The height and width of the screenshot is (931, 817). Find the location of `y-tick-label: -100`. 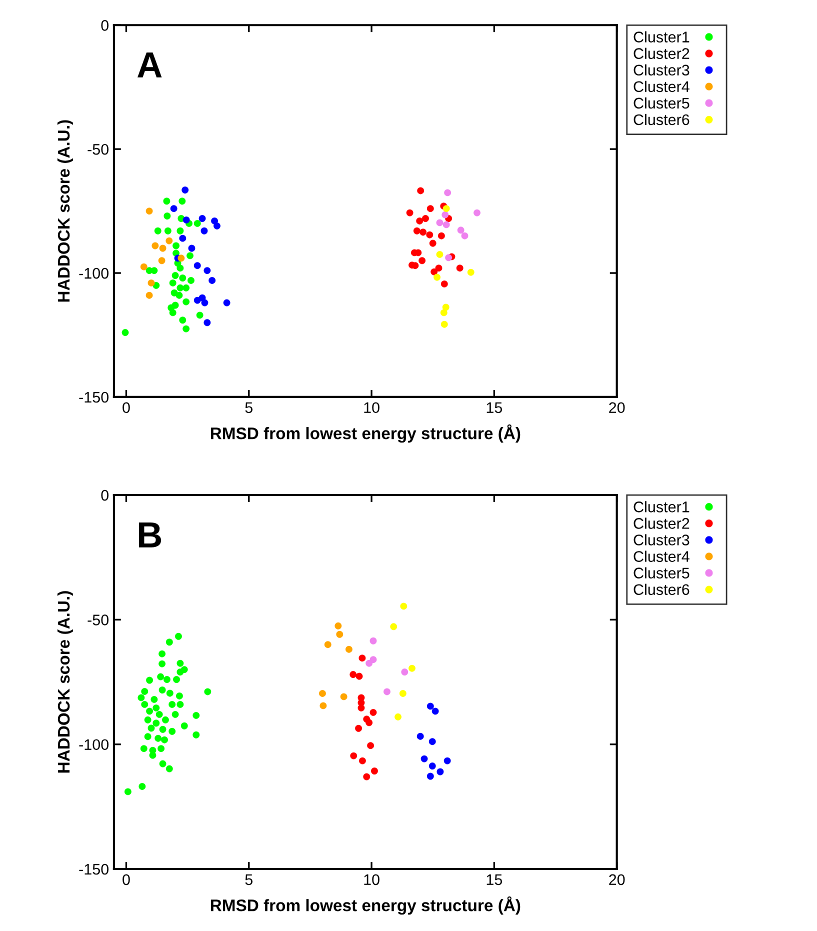

y-tick-label: -100 is located at coordinates (94, 744).